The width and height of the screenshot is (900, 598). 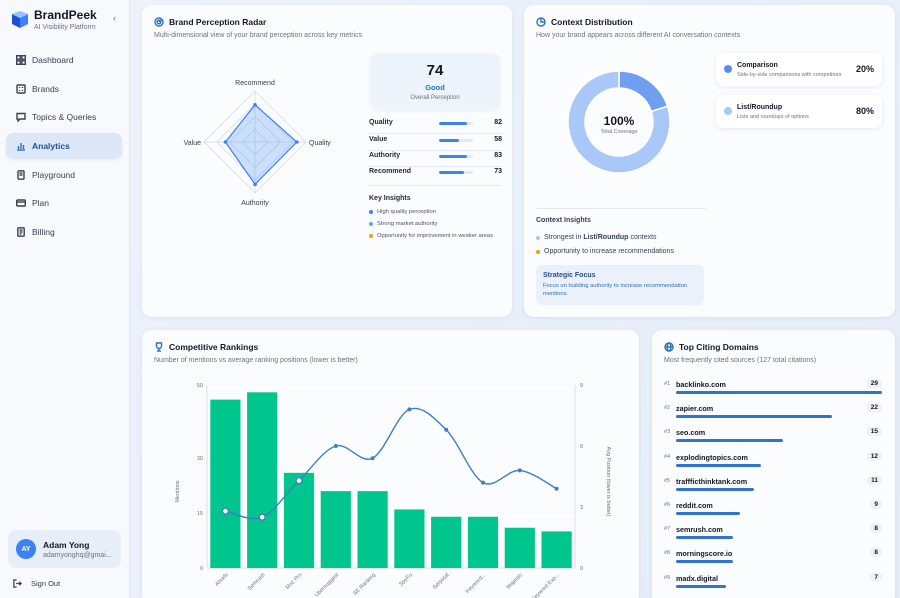 What do you see at coordinates (773, 463) in the screenshot?
I see `domain-row: #4 explodingtopics.com 12` at bounding box center [773, 463].